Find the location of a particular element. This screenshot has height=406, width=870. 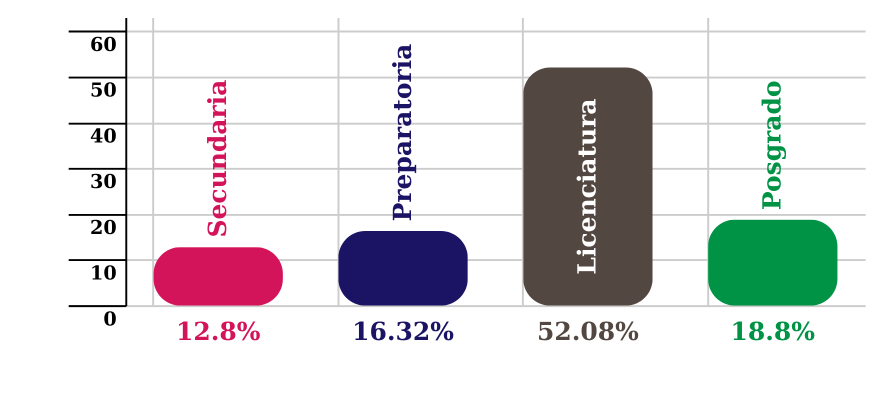

x-tick-label: Licenciatura is located at coordinates (587, 186).